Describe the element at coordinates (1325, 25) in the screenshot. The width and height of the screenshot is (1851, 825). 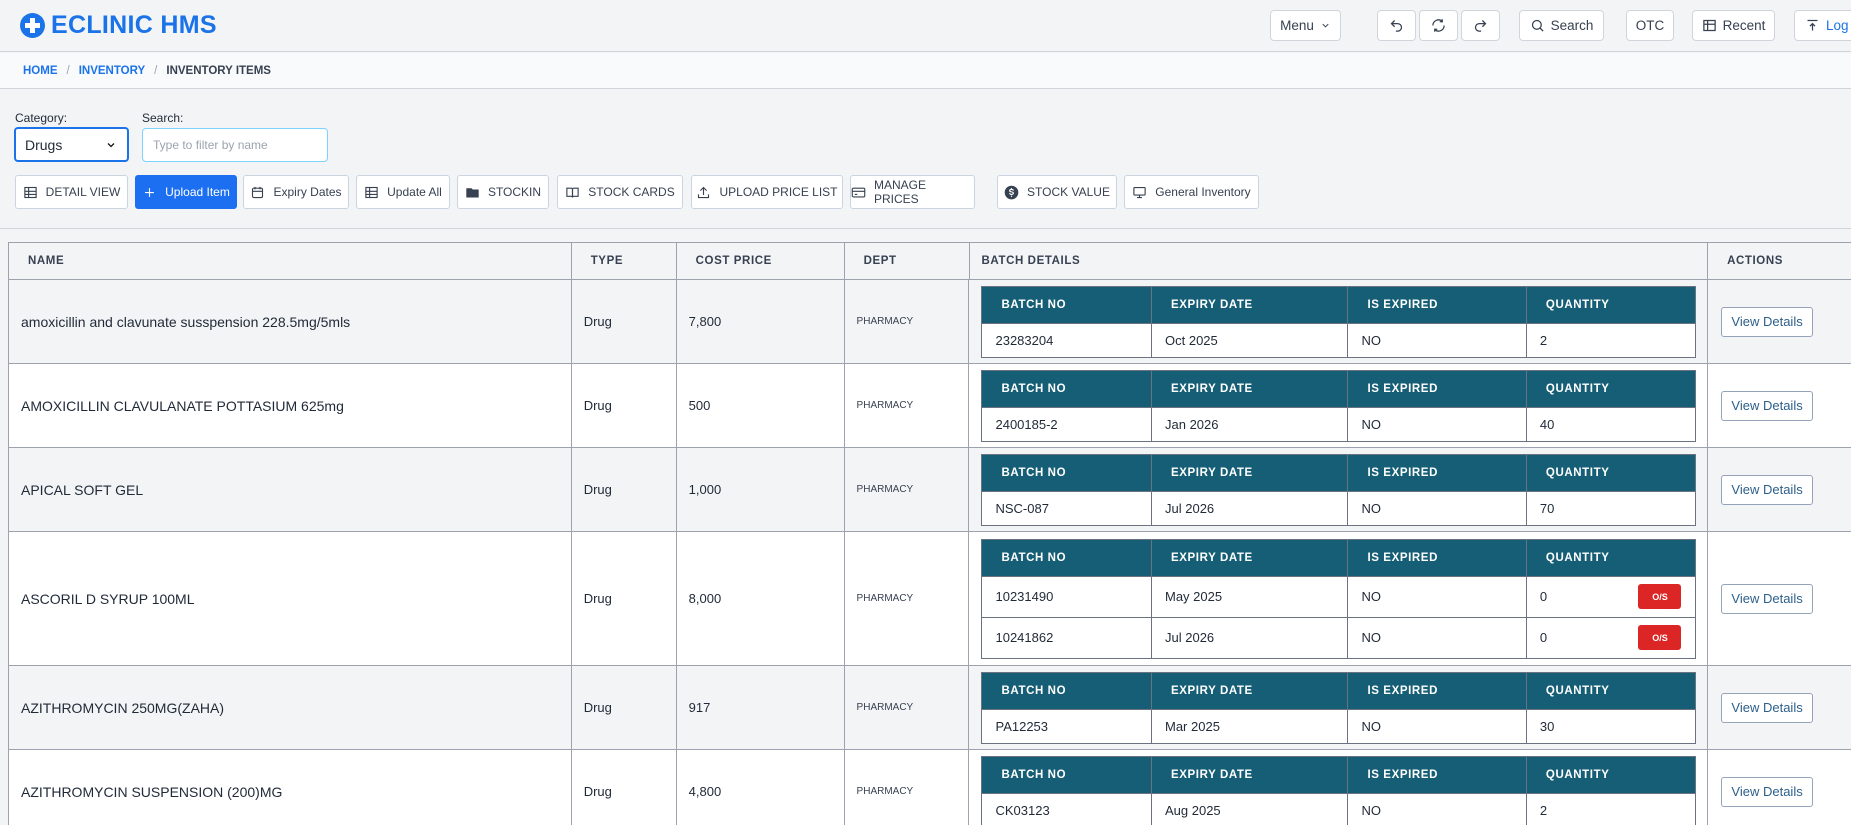
I see `chevron-down-icon` at that location.